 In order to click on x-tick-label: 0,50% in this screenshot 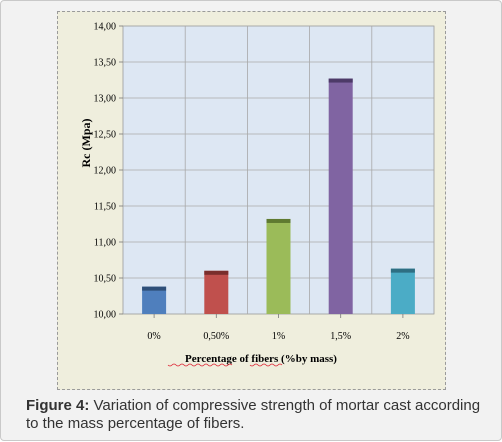, I will do `click(216, 336)`.